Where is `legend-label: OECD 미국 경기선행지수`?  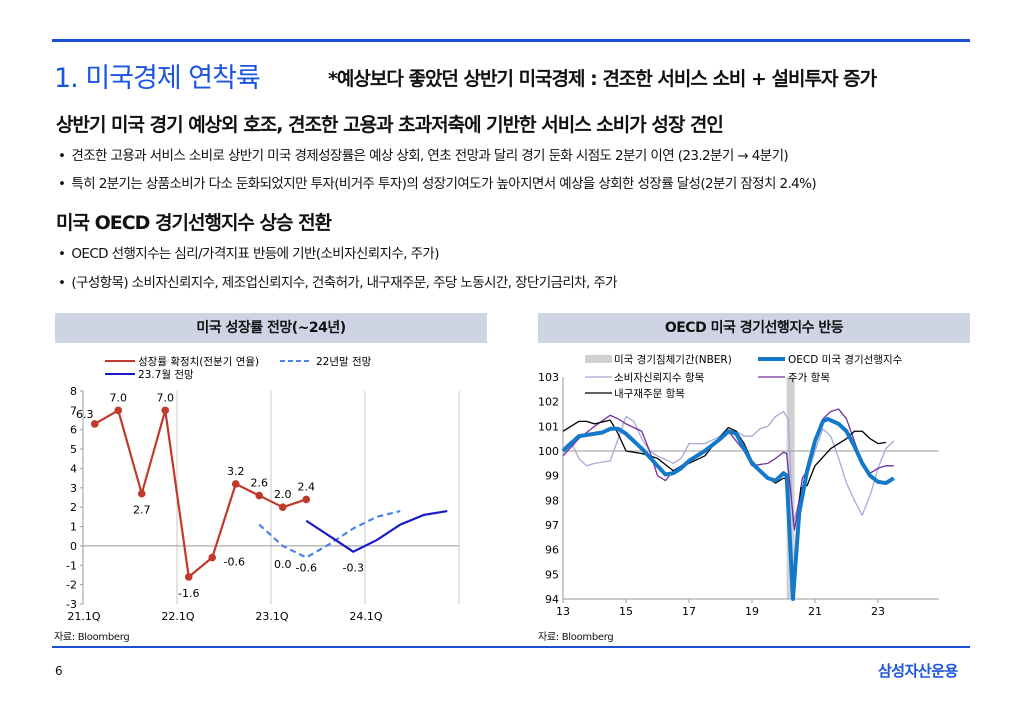
legend-label: OECD 미국 경기선행지수 is located at coordinates (845, 359).